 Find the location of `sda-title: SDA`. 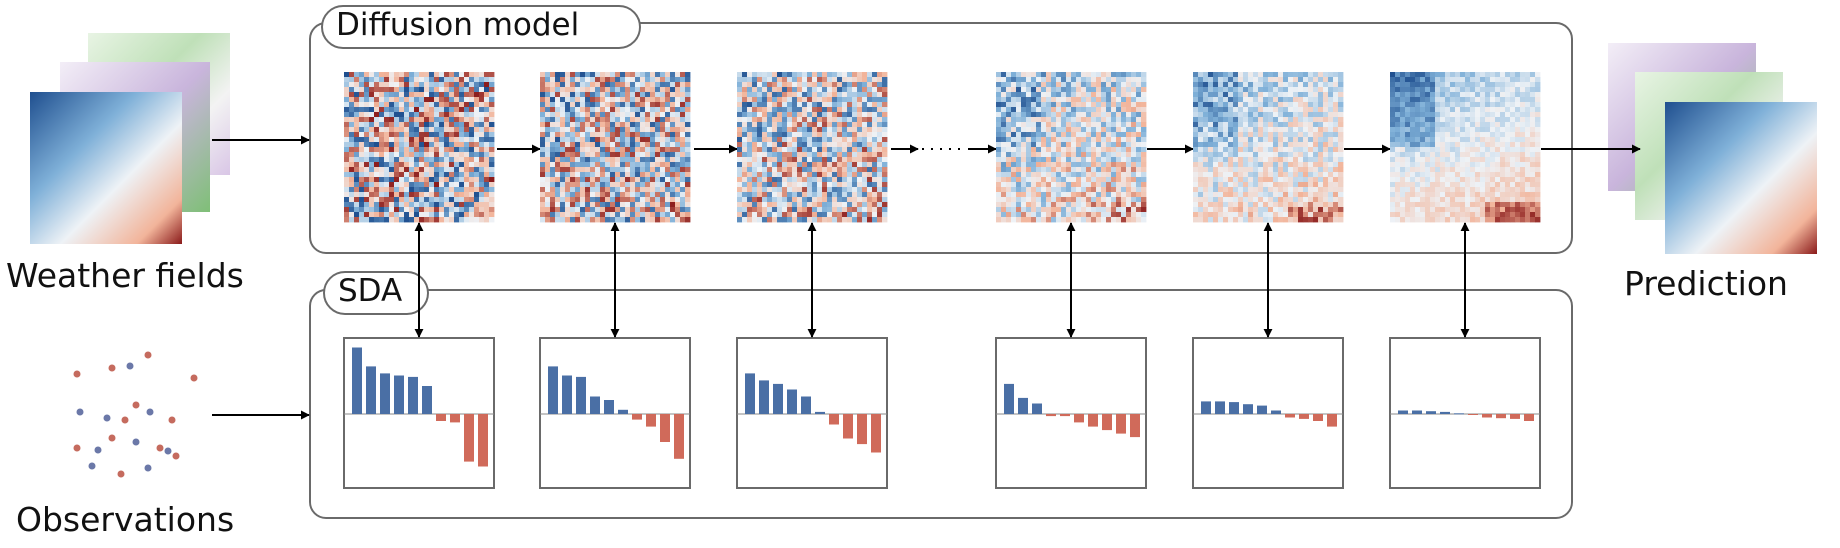

sda-title: SDA is located at coordinates (370, 291).